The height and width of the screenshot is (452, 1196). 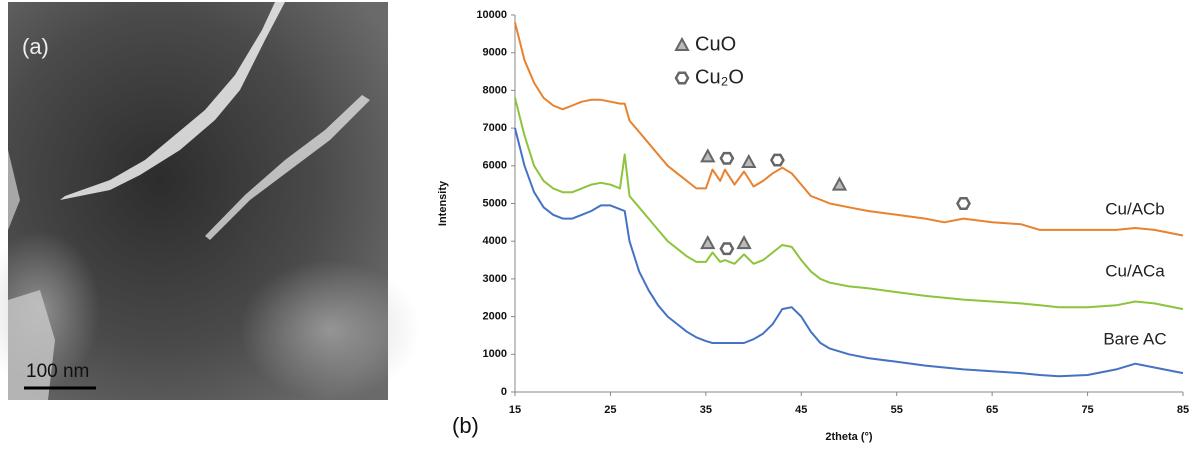 What do you see at coordinates (897, 410) in the screenshot?
I see `x-tick-label: 55` at bounding box center [897, 410].